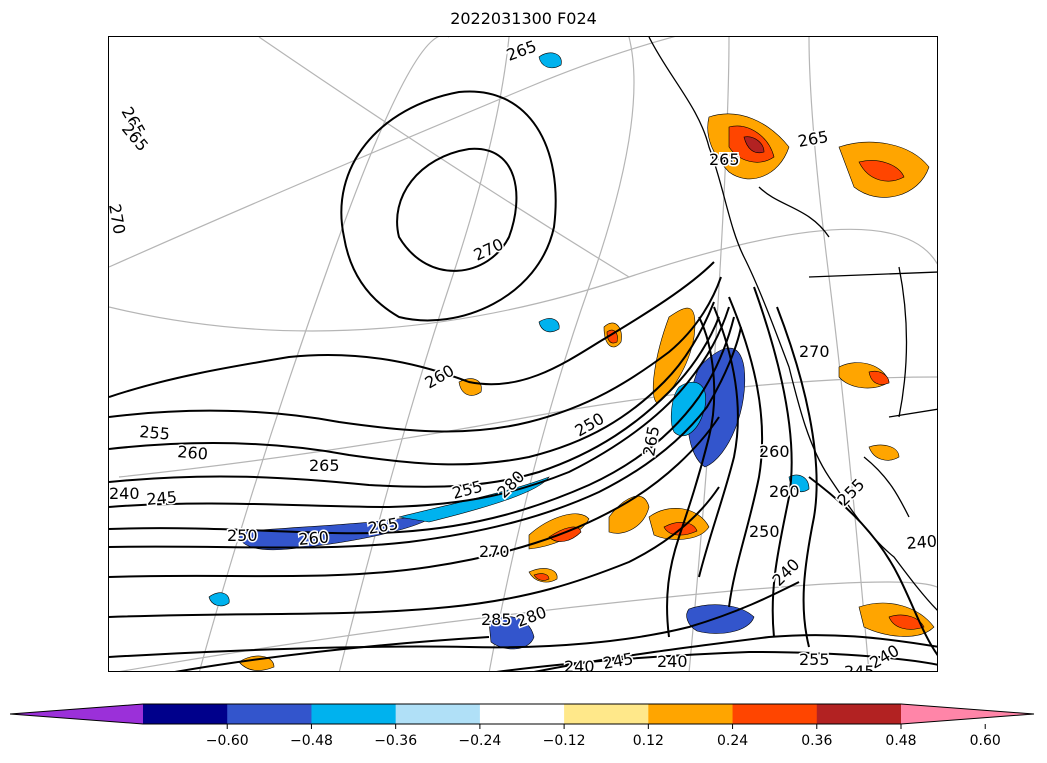 The image size is (1047, 763). Describe the element at coordinates (799, 483) in the screenshot. I see `shade-cyan-e-coast` at that location.